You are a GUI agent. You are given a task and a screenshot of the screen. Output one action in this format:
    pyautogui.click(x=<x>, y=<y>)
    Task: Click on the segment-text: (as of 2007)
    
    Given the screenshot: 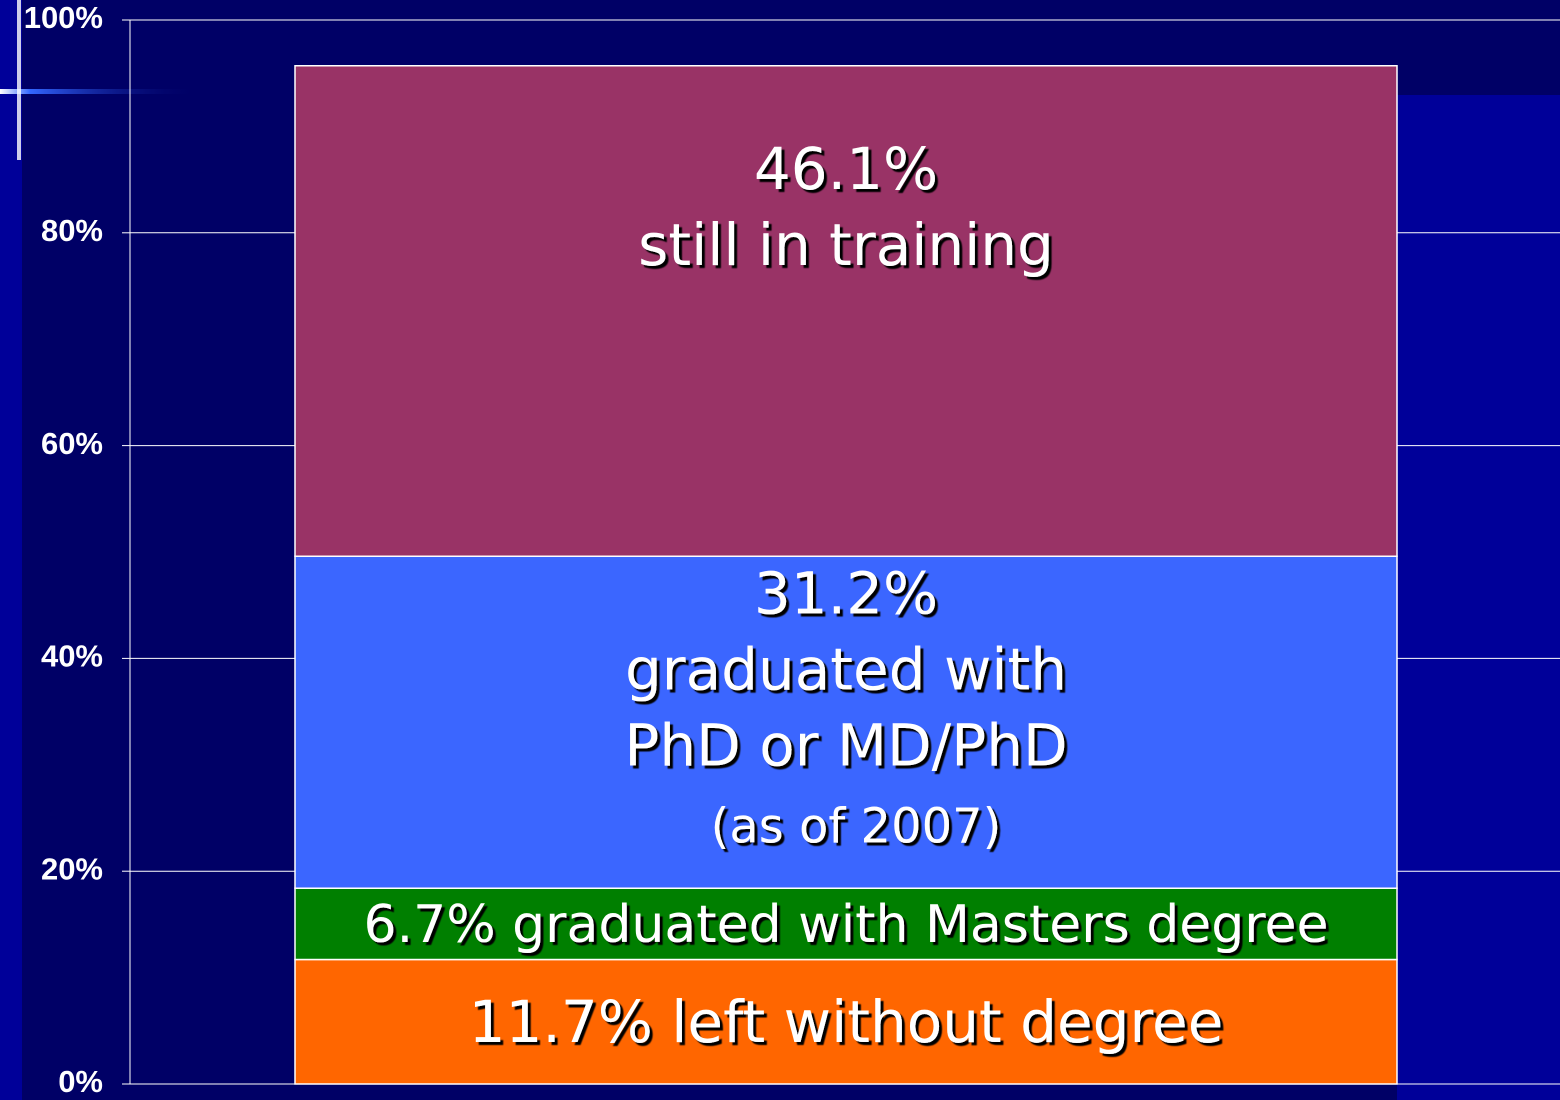 What is the action you would take?
    pyautogui.click(x=856, y=826)
    